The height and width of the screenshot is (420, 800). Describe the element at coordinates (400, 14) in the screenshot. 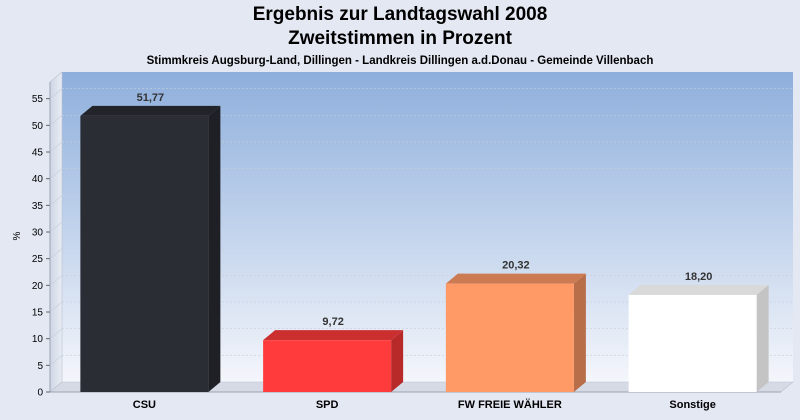

I see `chart-title: Ergebnis zur Landtagswahl 2008` at that location.